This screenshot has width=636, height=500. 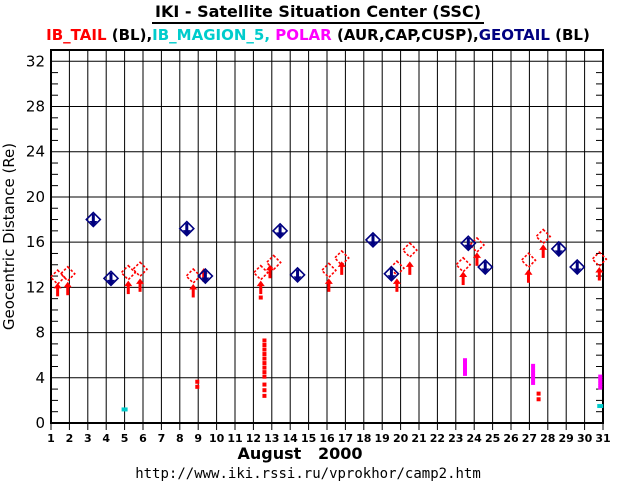 I want to click on x-tick-label: 16, so click(x=327, y=438).